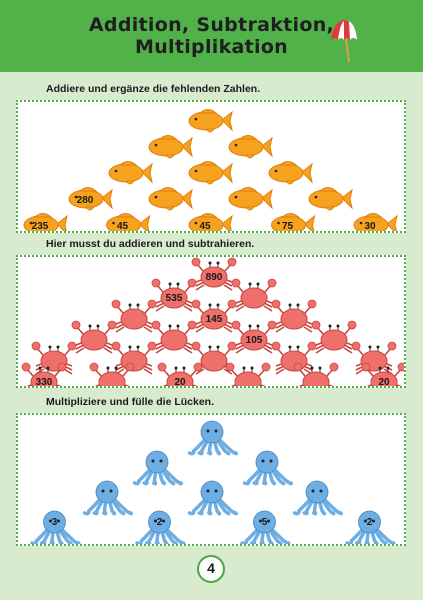 The image size is (423, 600). Describe the element at coordinates (370, 226) in the screenshot. I see `pyramid-number: 30` at that location.